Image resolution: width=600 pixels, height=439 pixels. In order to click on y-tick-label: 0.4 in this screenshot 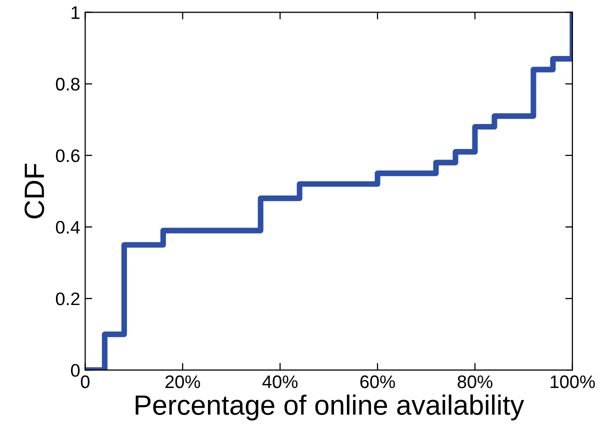, I will do `click(68, 227)`.